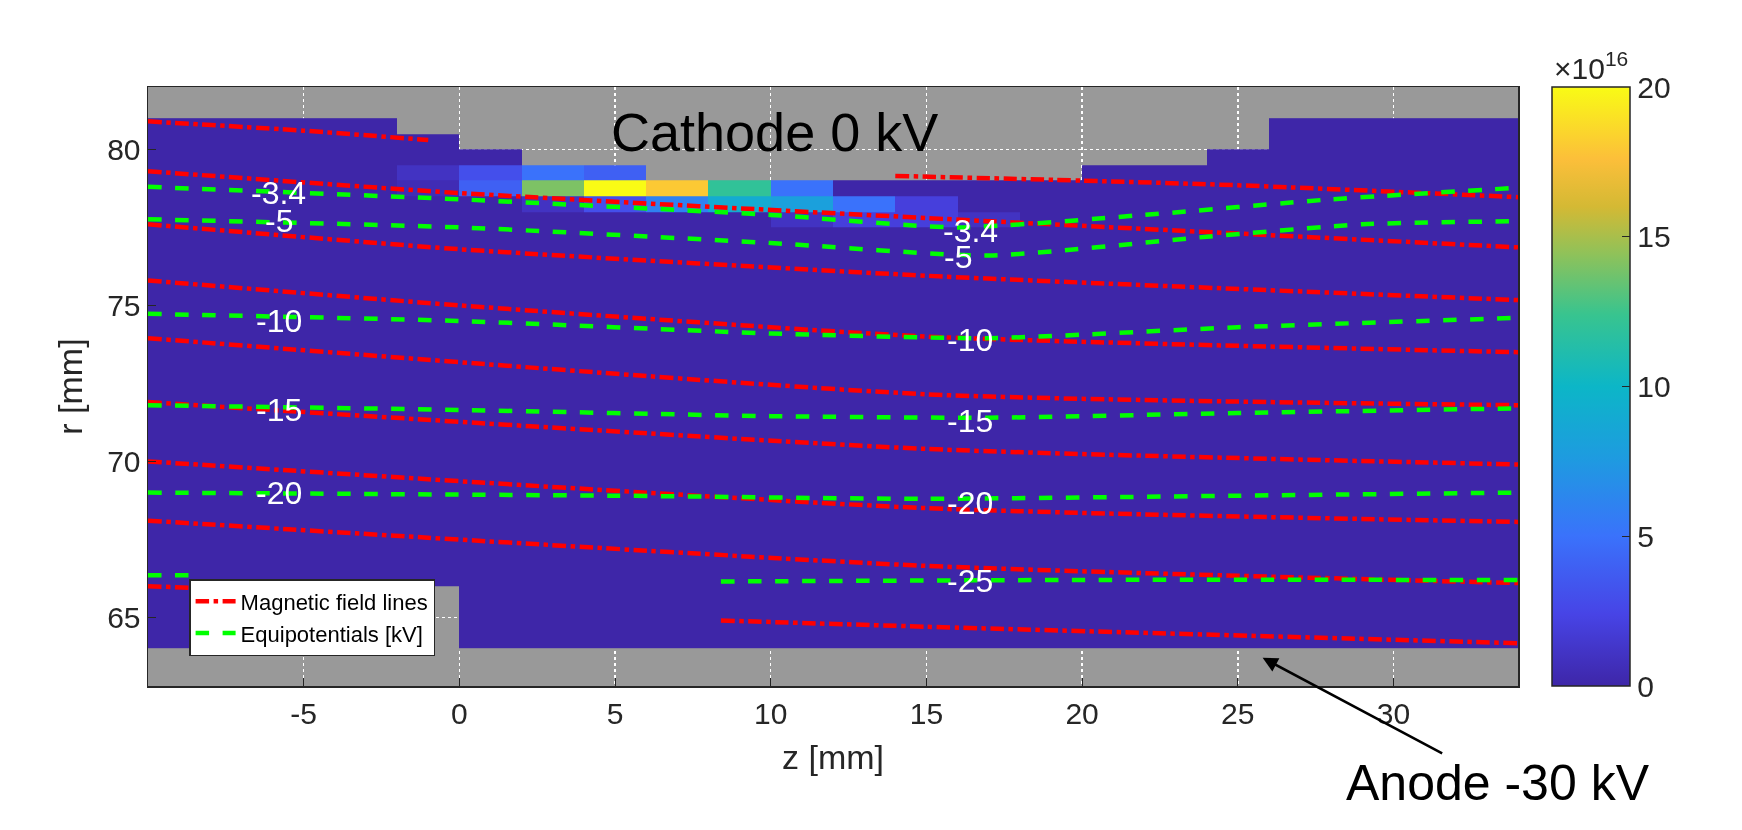  Describe the element at coordinates (1654, 386) in the screenshot. I see `color-bar-label: 10` at that location.